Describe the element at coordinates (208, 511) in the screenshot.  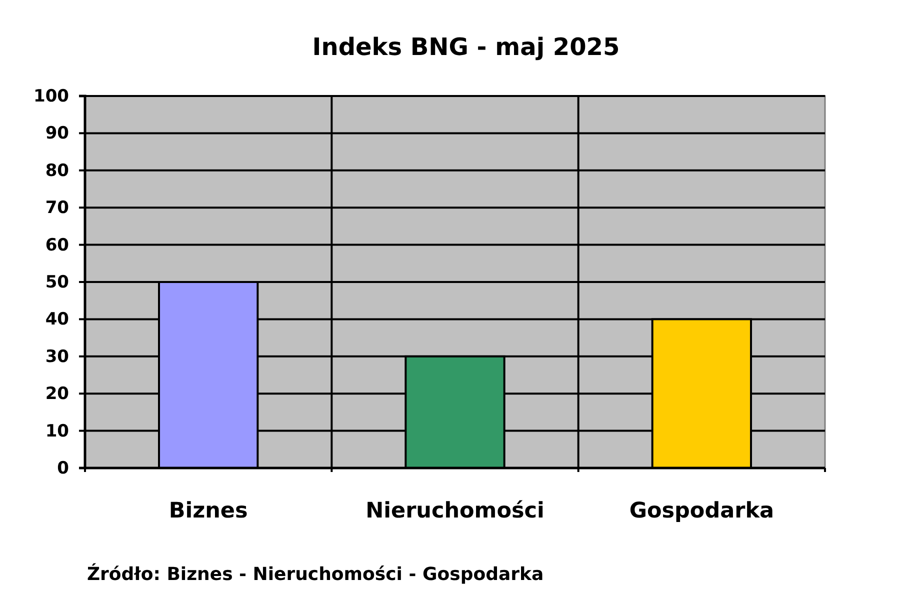
I see `x-tick-label: Biznes` at that location.